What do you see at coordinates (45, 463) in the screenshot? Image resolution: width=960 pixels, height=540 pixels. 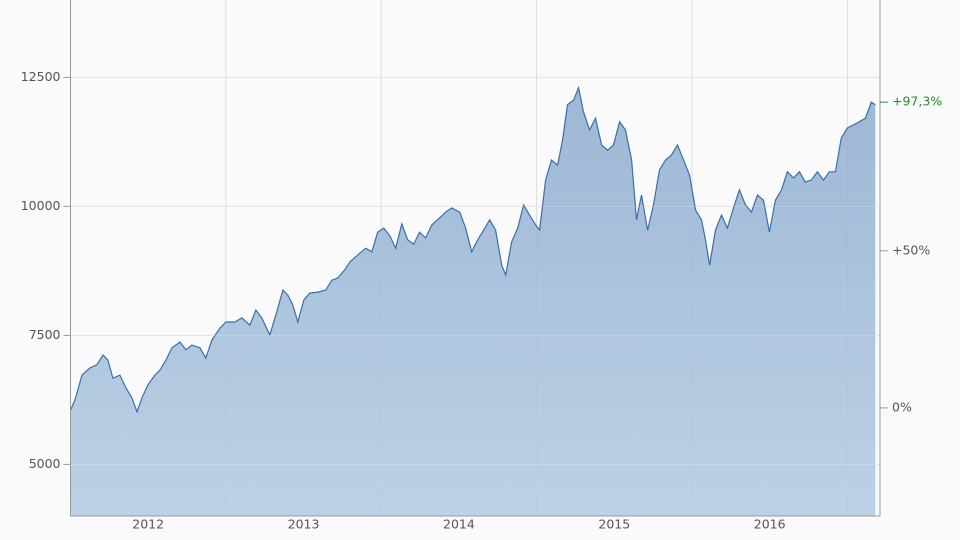 I see `y-tick-label: 5000` at bounding box center [45, 463].